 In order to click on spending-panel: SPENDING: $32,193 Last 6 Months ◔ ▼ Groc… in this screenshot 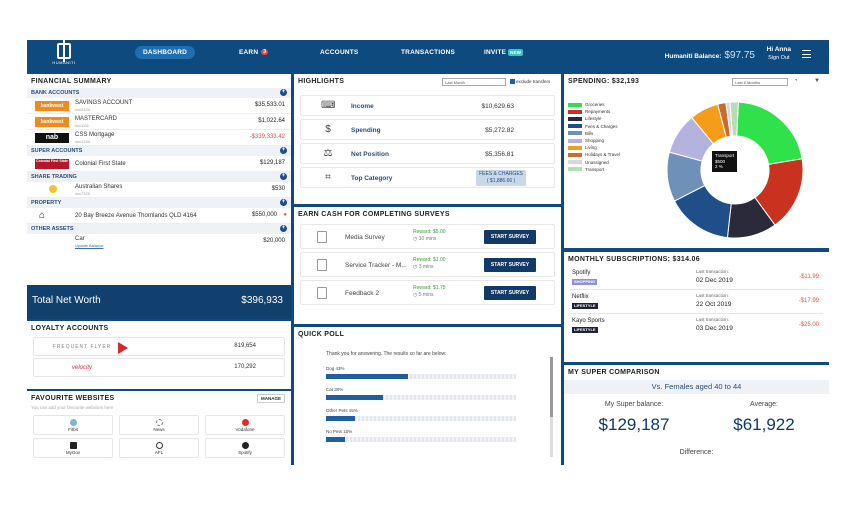, I will do `click(696, 161)`.